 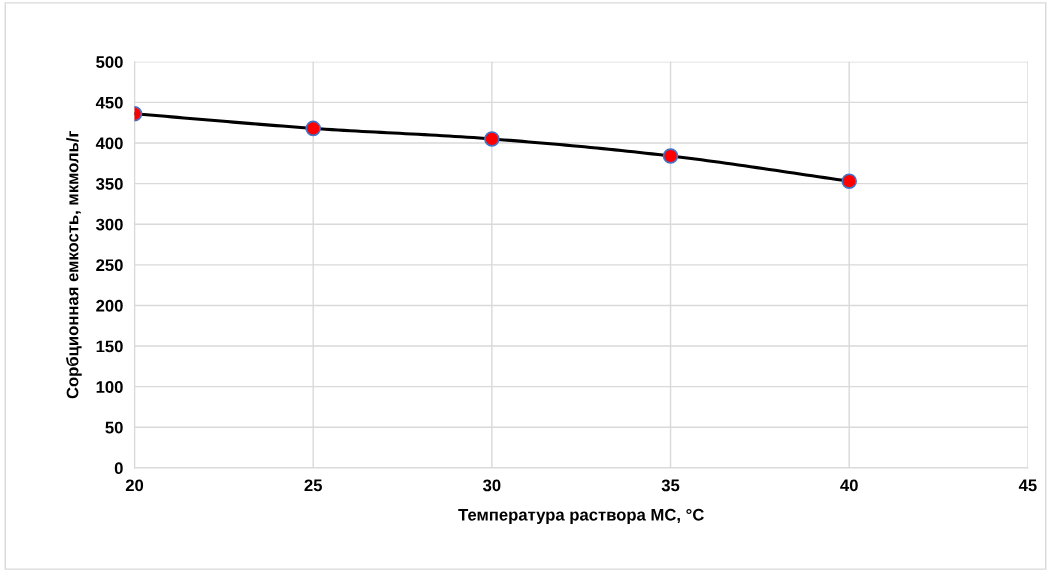 I want to click on x-tick-label: 40, so click(x=849, y=485).